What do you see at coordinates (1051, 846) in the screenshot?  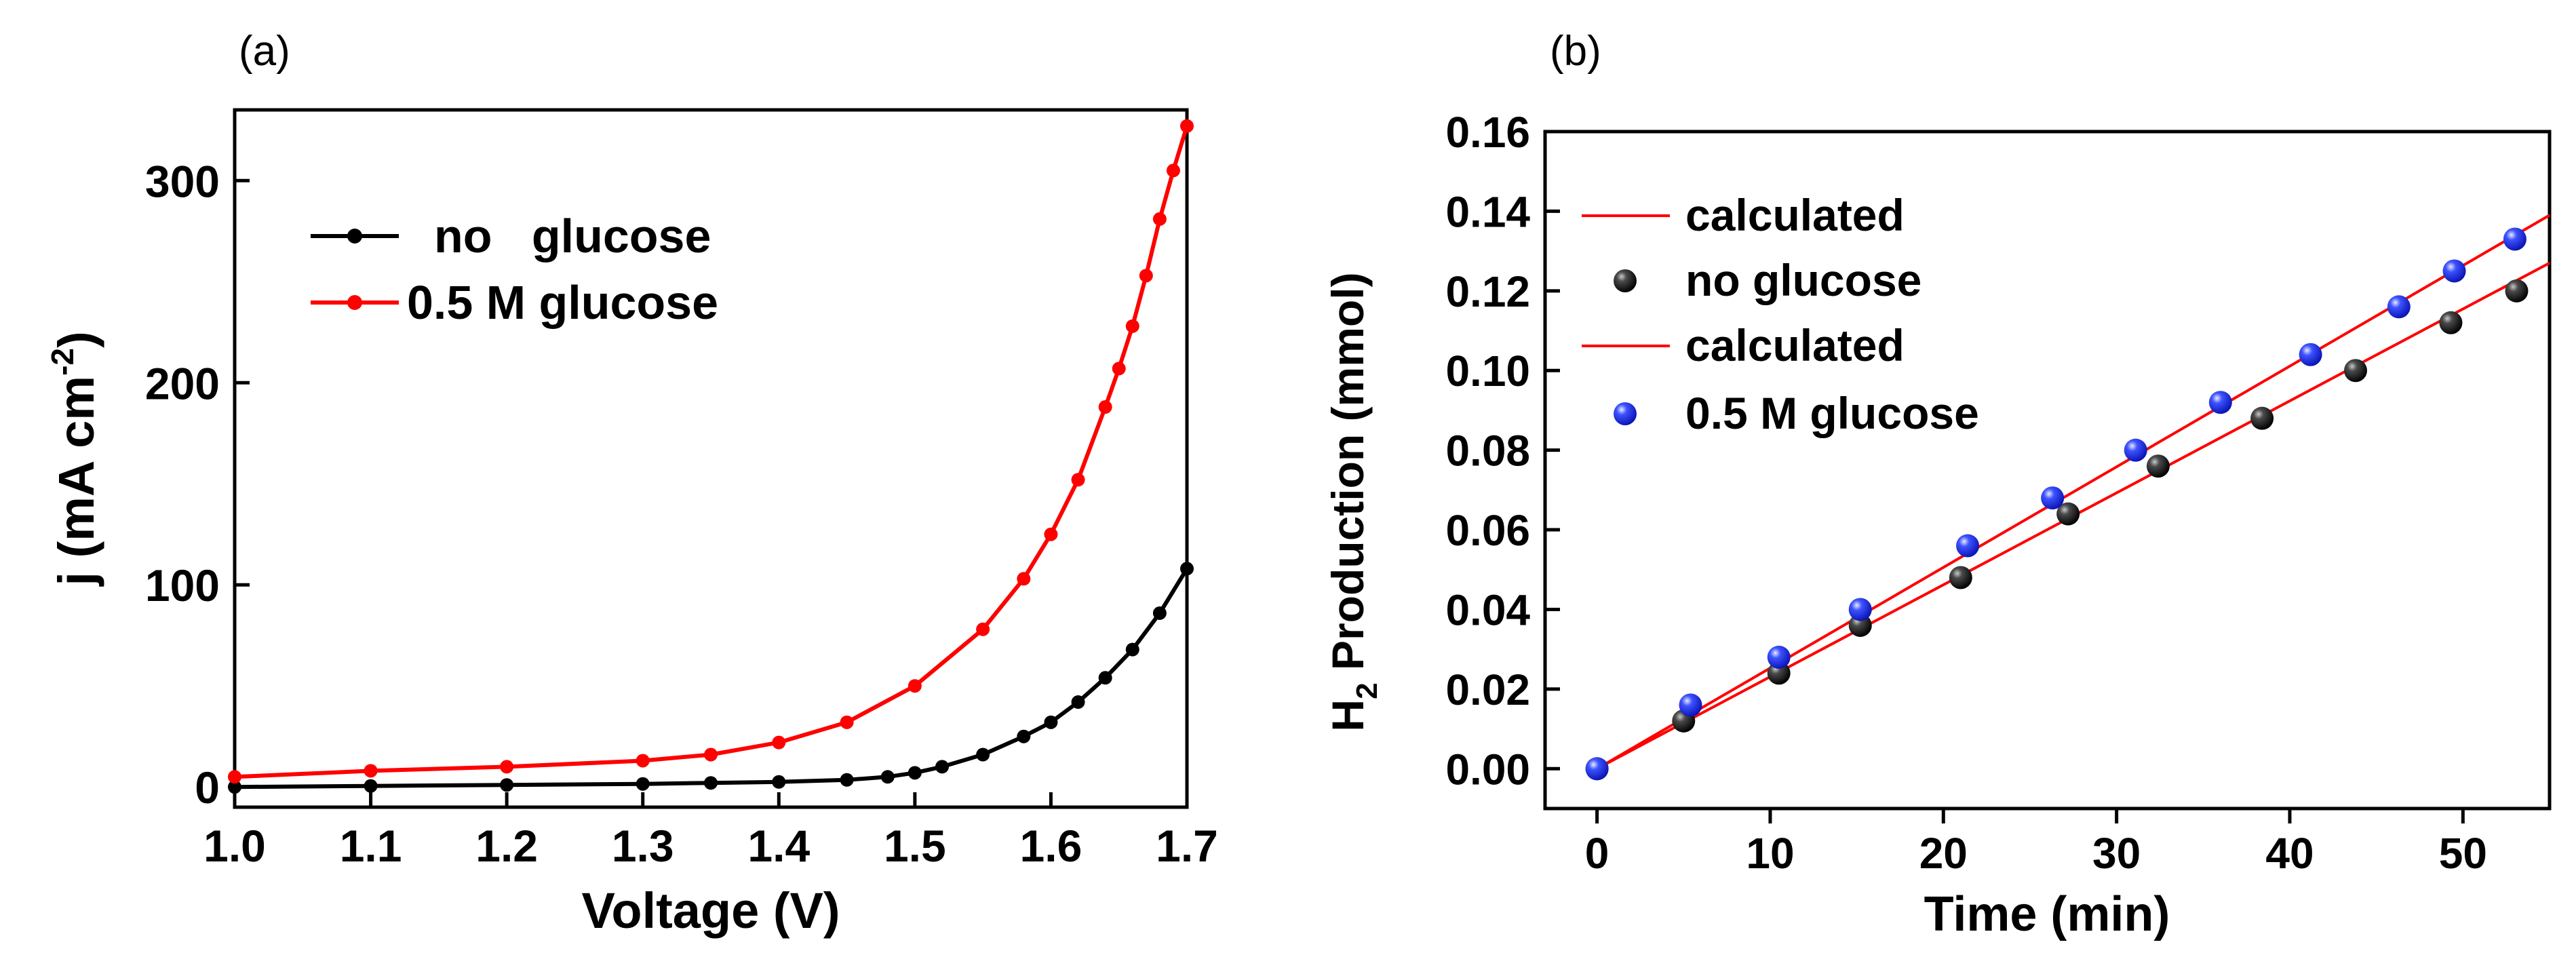 I see `panel-a-x-tick-label: 1.6` at bounding box center [1051, 846].